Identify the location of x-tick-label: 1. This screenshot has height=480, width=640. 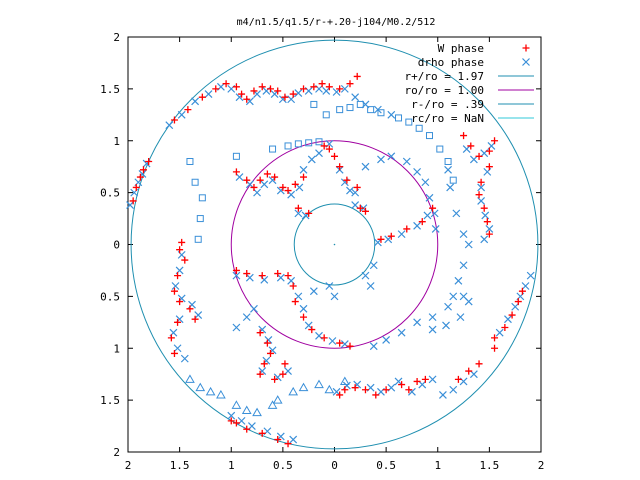
(231, 465).